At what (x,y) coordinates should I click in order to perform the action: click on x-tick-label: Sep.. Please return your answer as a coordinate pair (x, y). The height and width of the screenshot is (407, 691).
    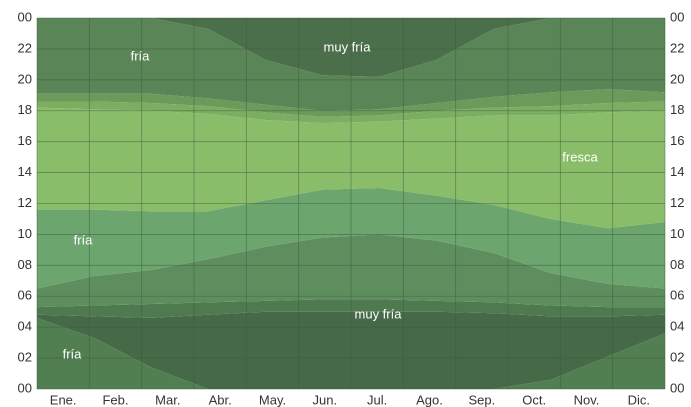
    Looking at the image, I should click on (481, 399).